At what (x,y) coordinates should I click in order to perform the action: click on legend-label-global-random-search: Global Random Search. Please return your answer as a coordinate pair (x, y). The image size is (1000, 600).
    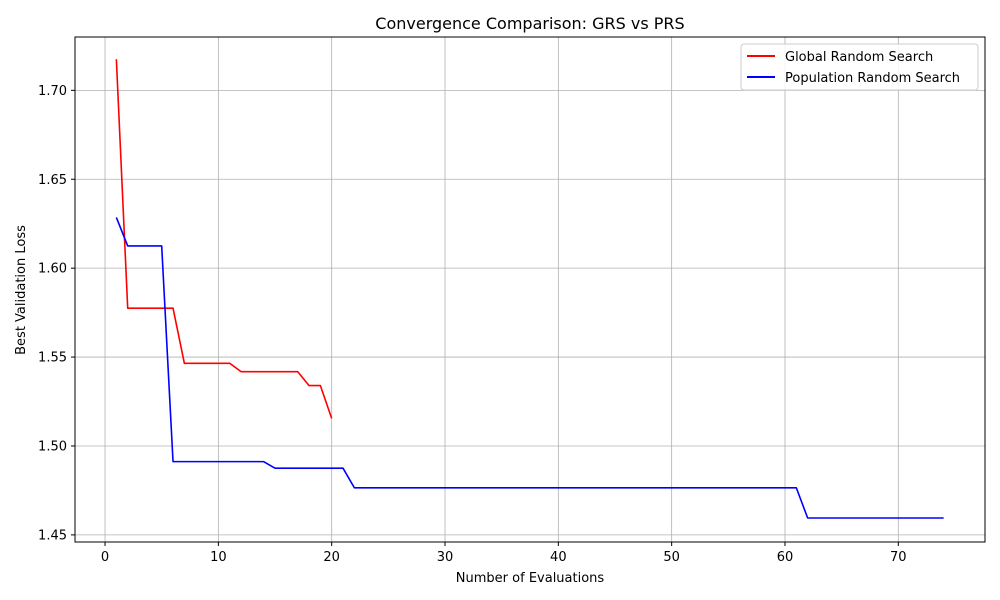
    Looking at the image, I should click on (859, 57).